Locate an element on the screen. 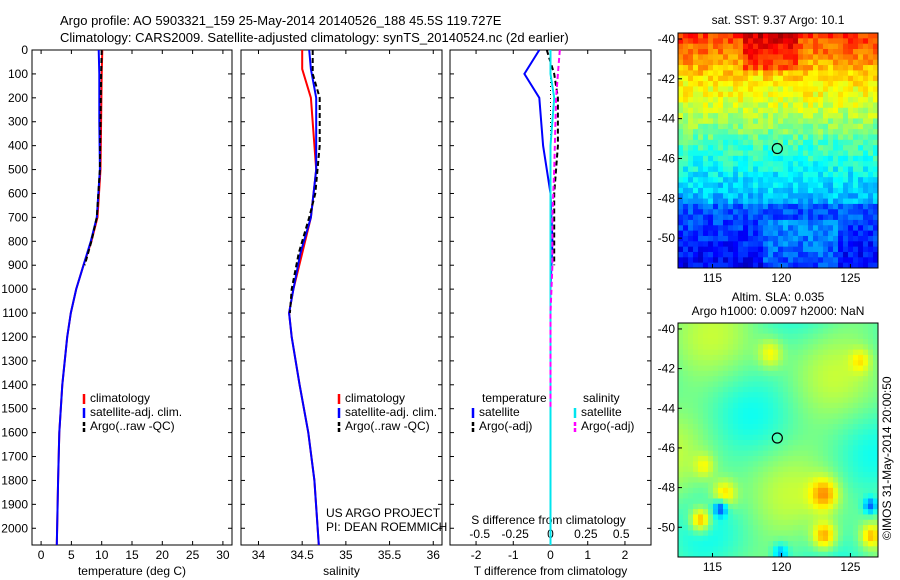 This screenshot has height=580, width=900. sdiff-x-tick-label: 0.25 is located at coordinates (586, 534).